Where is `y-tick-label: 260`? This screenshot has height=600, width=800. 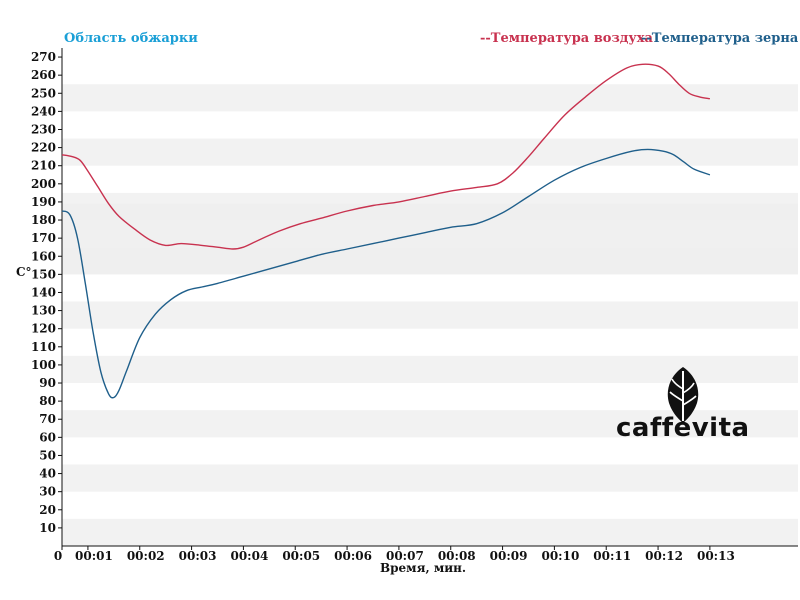
y-tick-label: 260 is located at coordinates (43, 75).